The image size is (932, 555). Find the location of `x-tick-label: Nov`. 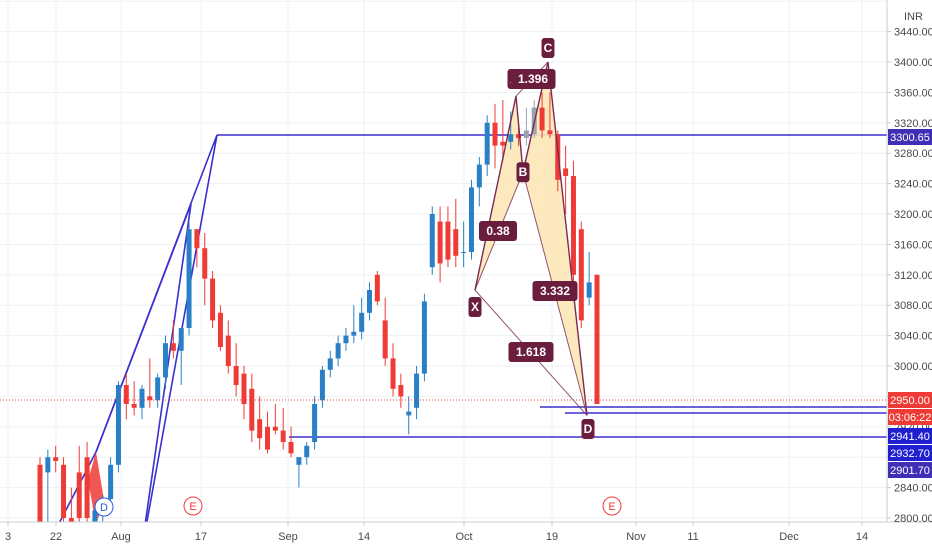

x-tick-label: Nov is located at coordinates (636, 537).